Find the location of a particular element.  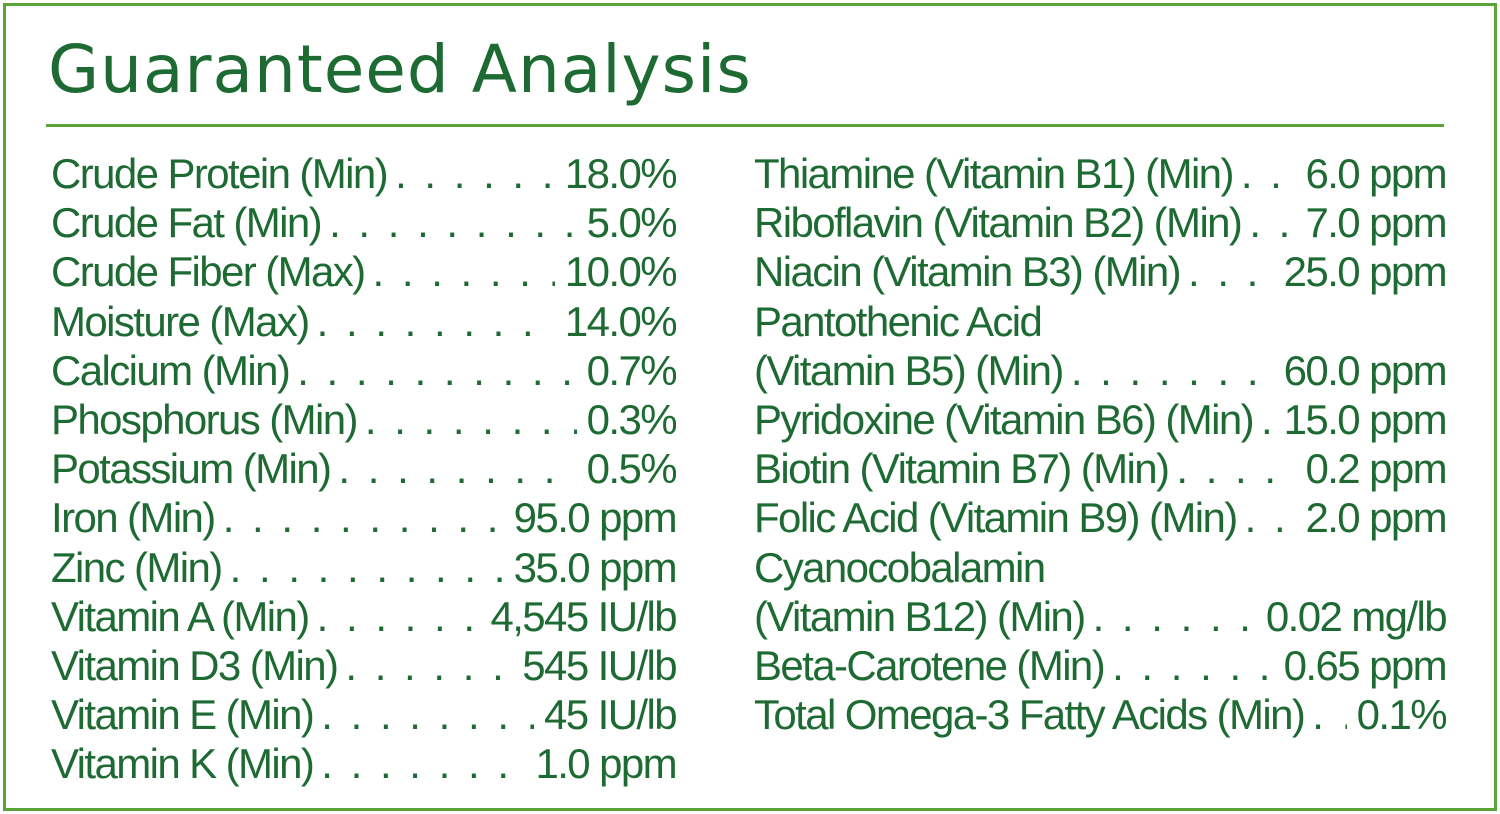

nutrient-value: 6.0 ppm is located at coordinates (1375, 173).